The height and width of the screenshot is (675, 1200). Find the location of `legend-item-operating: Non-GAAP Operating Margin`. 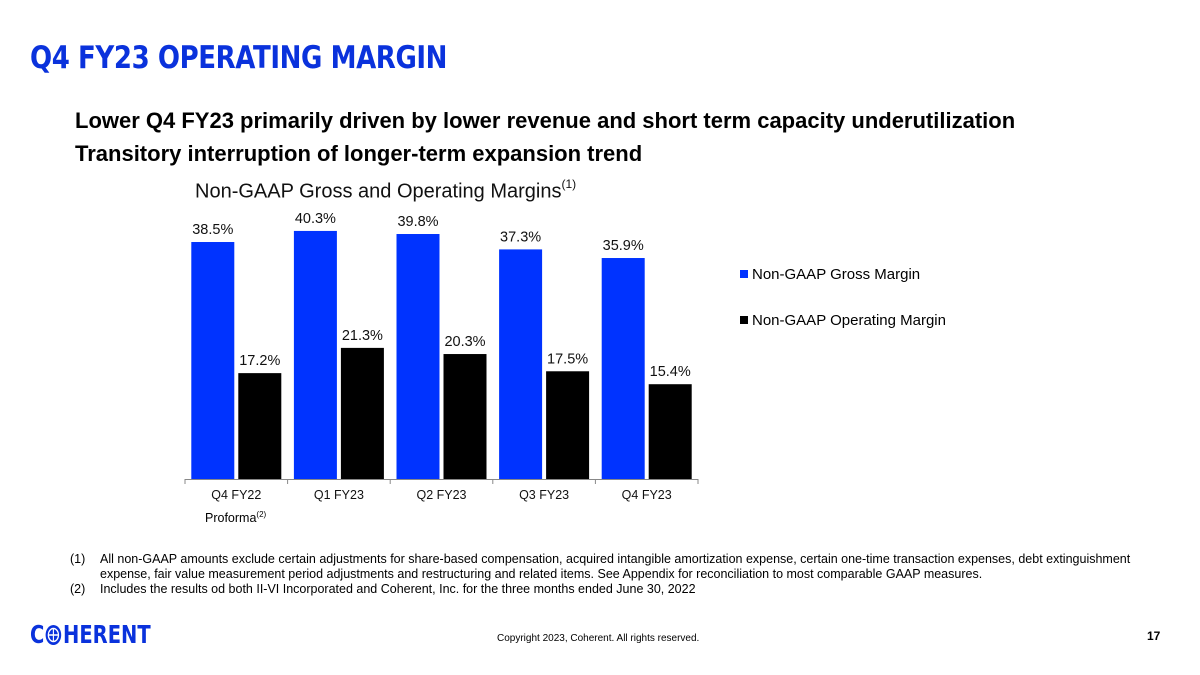

legend-item-operating: Non-GAAP Operating Margin is located at coordinates (843, 320).